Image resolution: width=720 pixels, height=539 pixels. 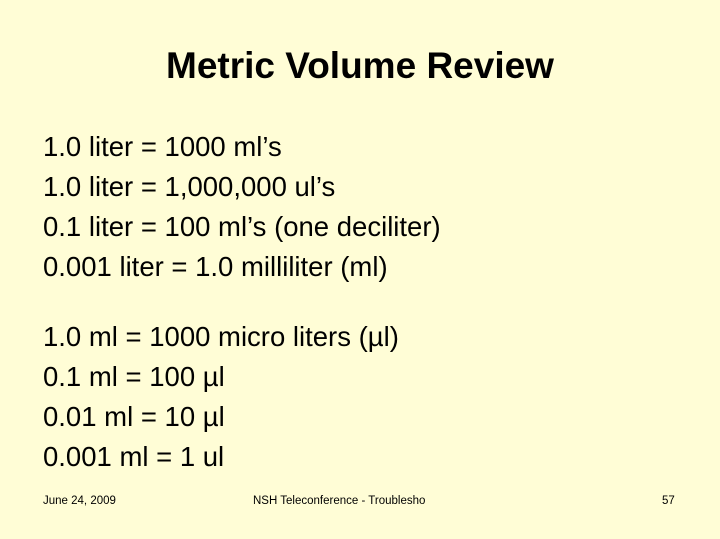 What do you see at coordinates (215, 266) in the screenshot?
I see `text-line: 0.001 liter = 1.0 milliliter (ml)` at bounding box center [215, 266].